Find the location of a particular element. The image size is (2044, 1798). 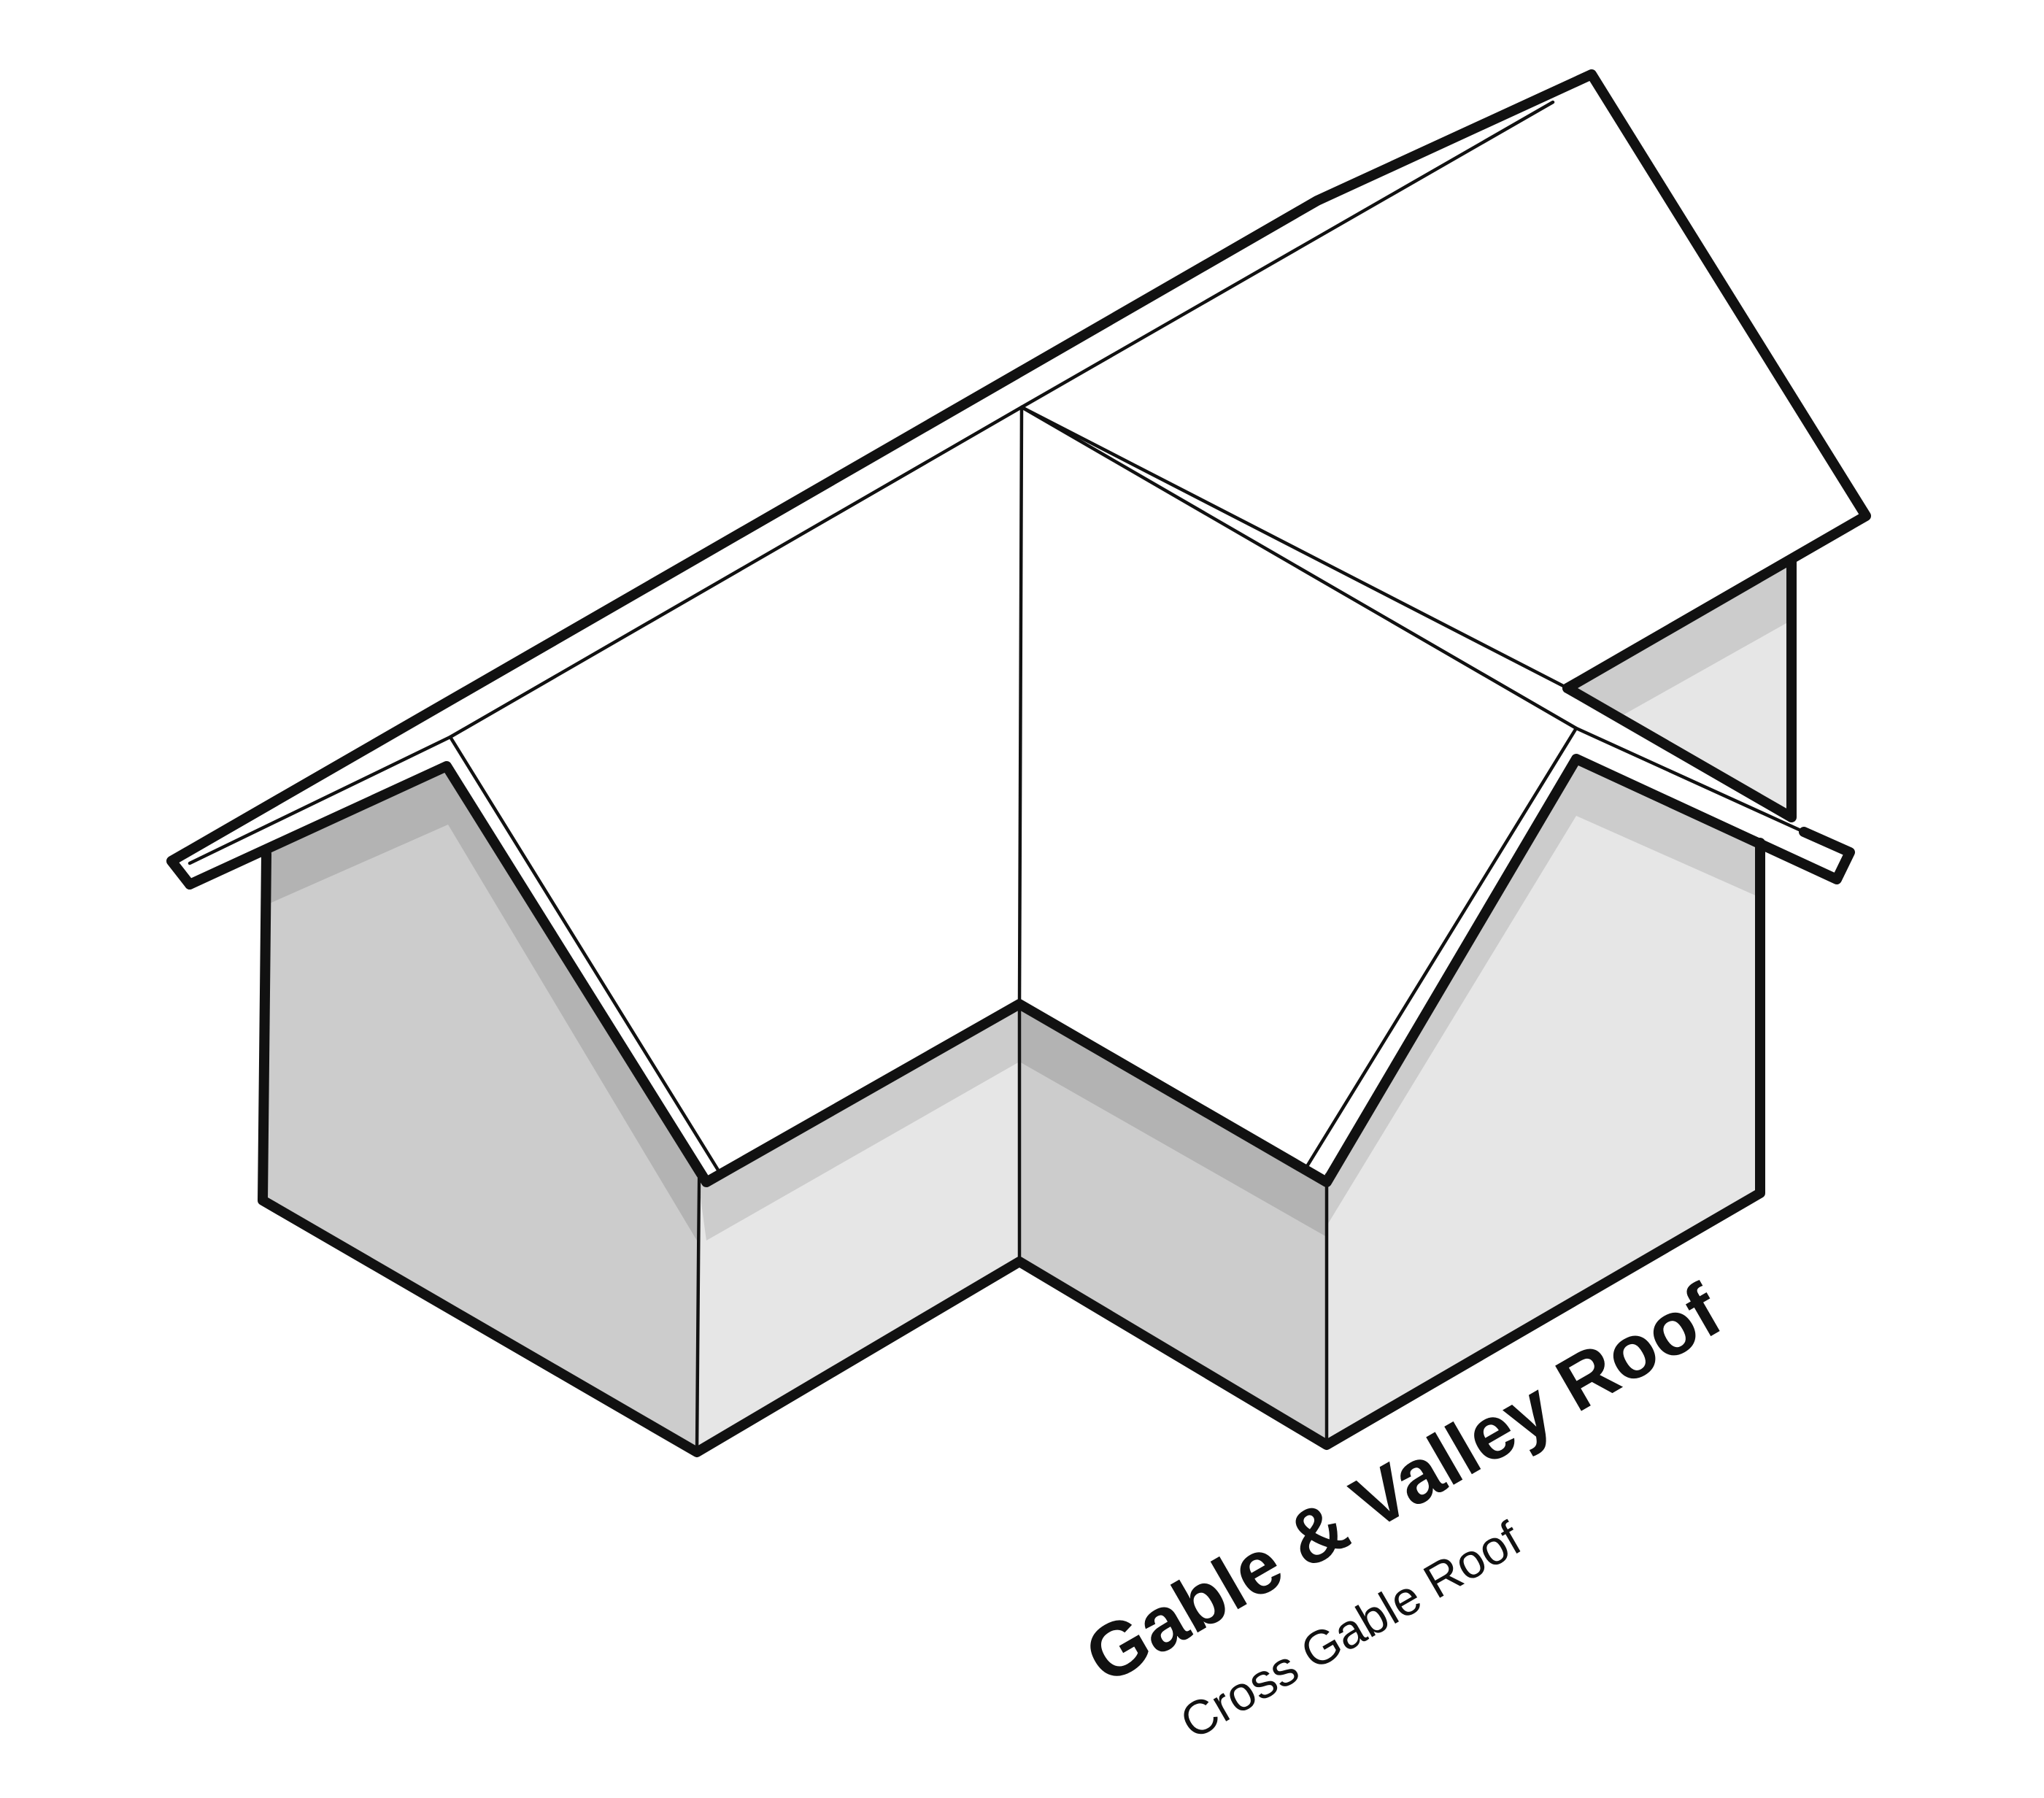

left-wing-side-wall is located at coordinates (858, 1228).